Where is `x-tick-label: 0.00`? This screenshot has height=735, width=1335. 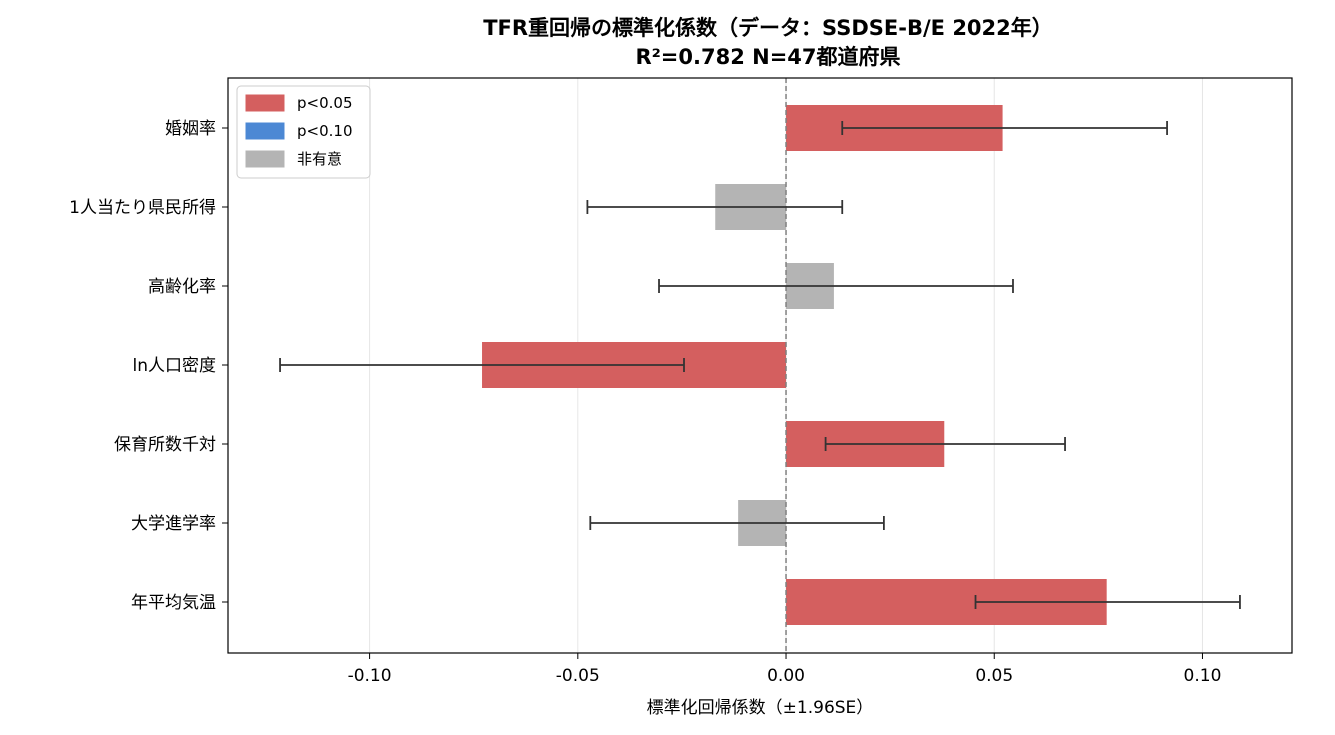 x-tick-label: 0.00 is located at coordinates (786, 676).